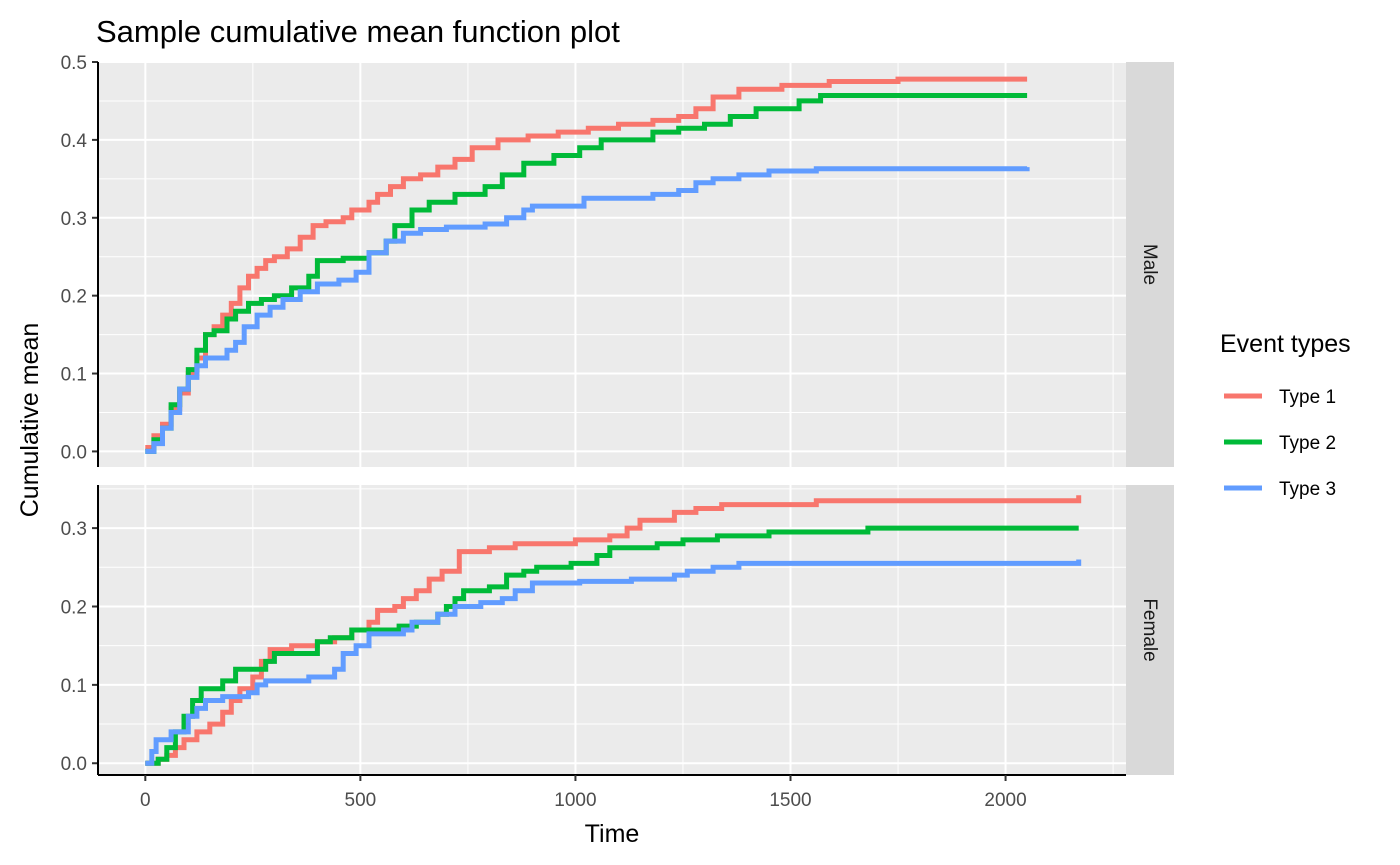 This screenshot has width=1400, height=865. Describe the element at coordinates (1307, 443) in the screenshot. I see `legend-label: Type 2` at that location.